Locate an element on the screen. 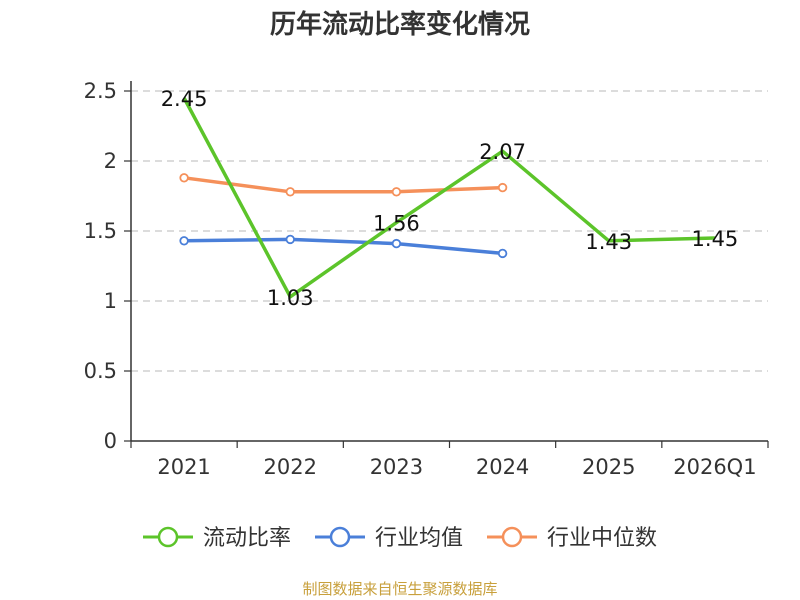 This screenshot has width=800, height=600. legend: 流动比率 行业均值 行业中位数 is located at coordinates (400, 538).